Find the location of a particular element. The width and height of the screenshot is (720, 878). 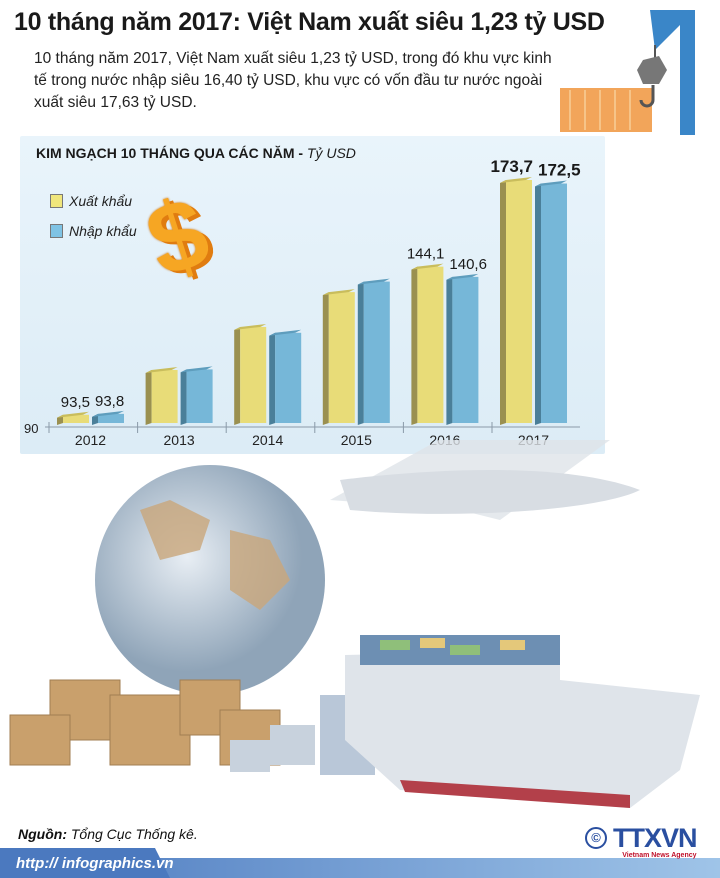

logo-subtitle: Vietnam News Agency is located at coordinates (659, 855).